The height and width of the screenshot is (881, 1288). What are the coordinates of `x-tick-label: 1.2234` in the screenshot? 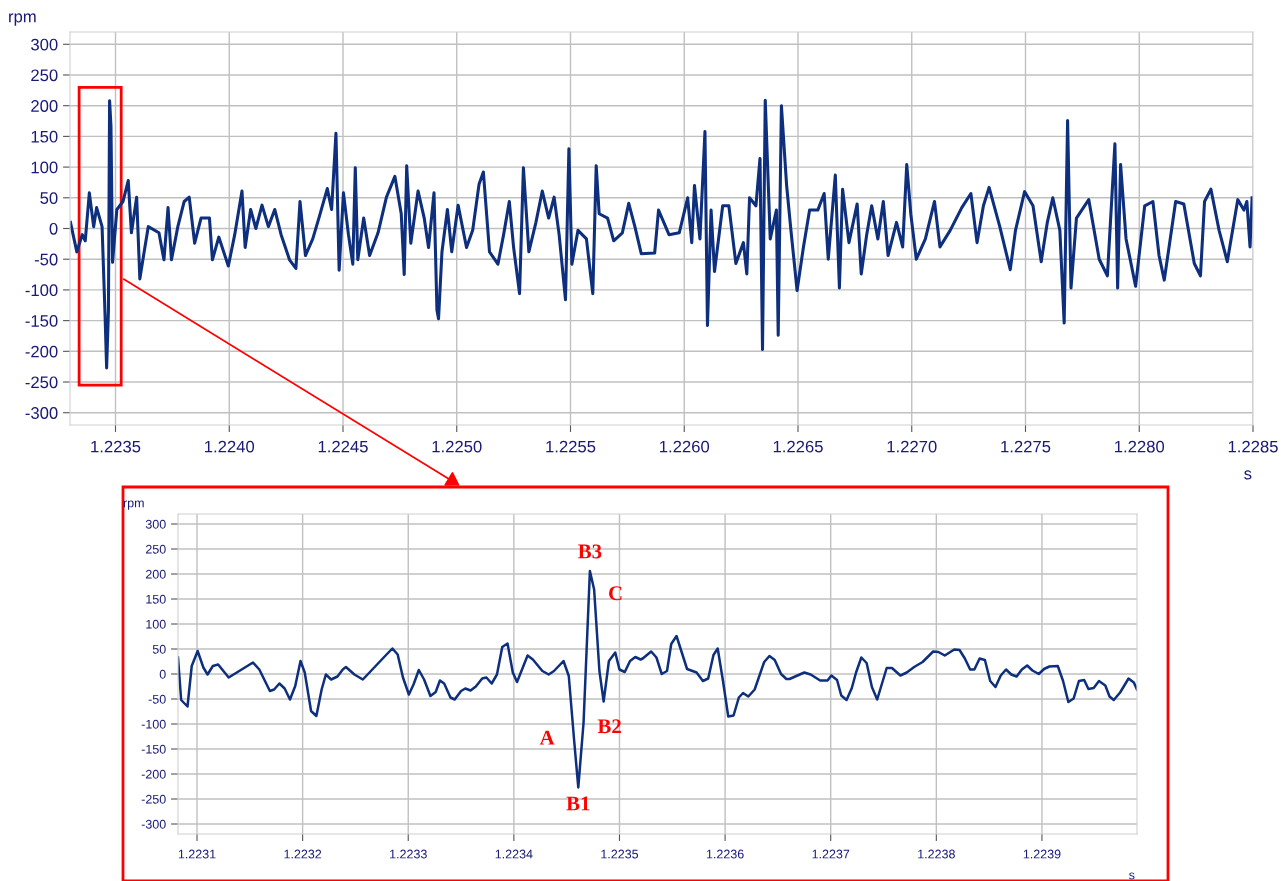 It's located at (514, 854).